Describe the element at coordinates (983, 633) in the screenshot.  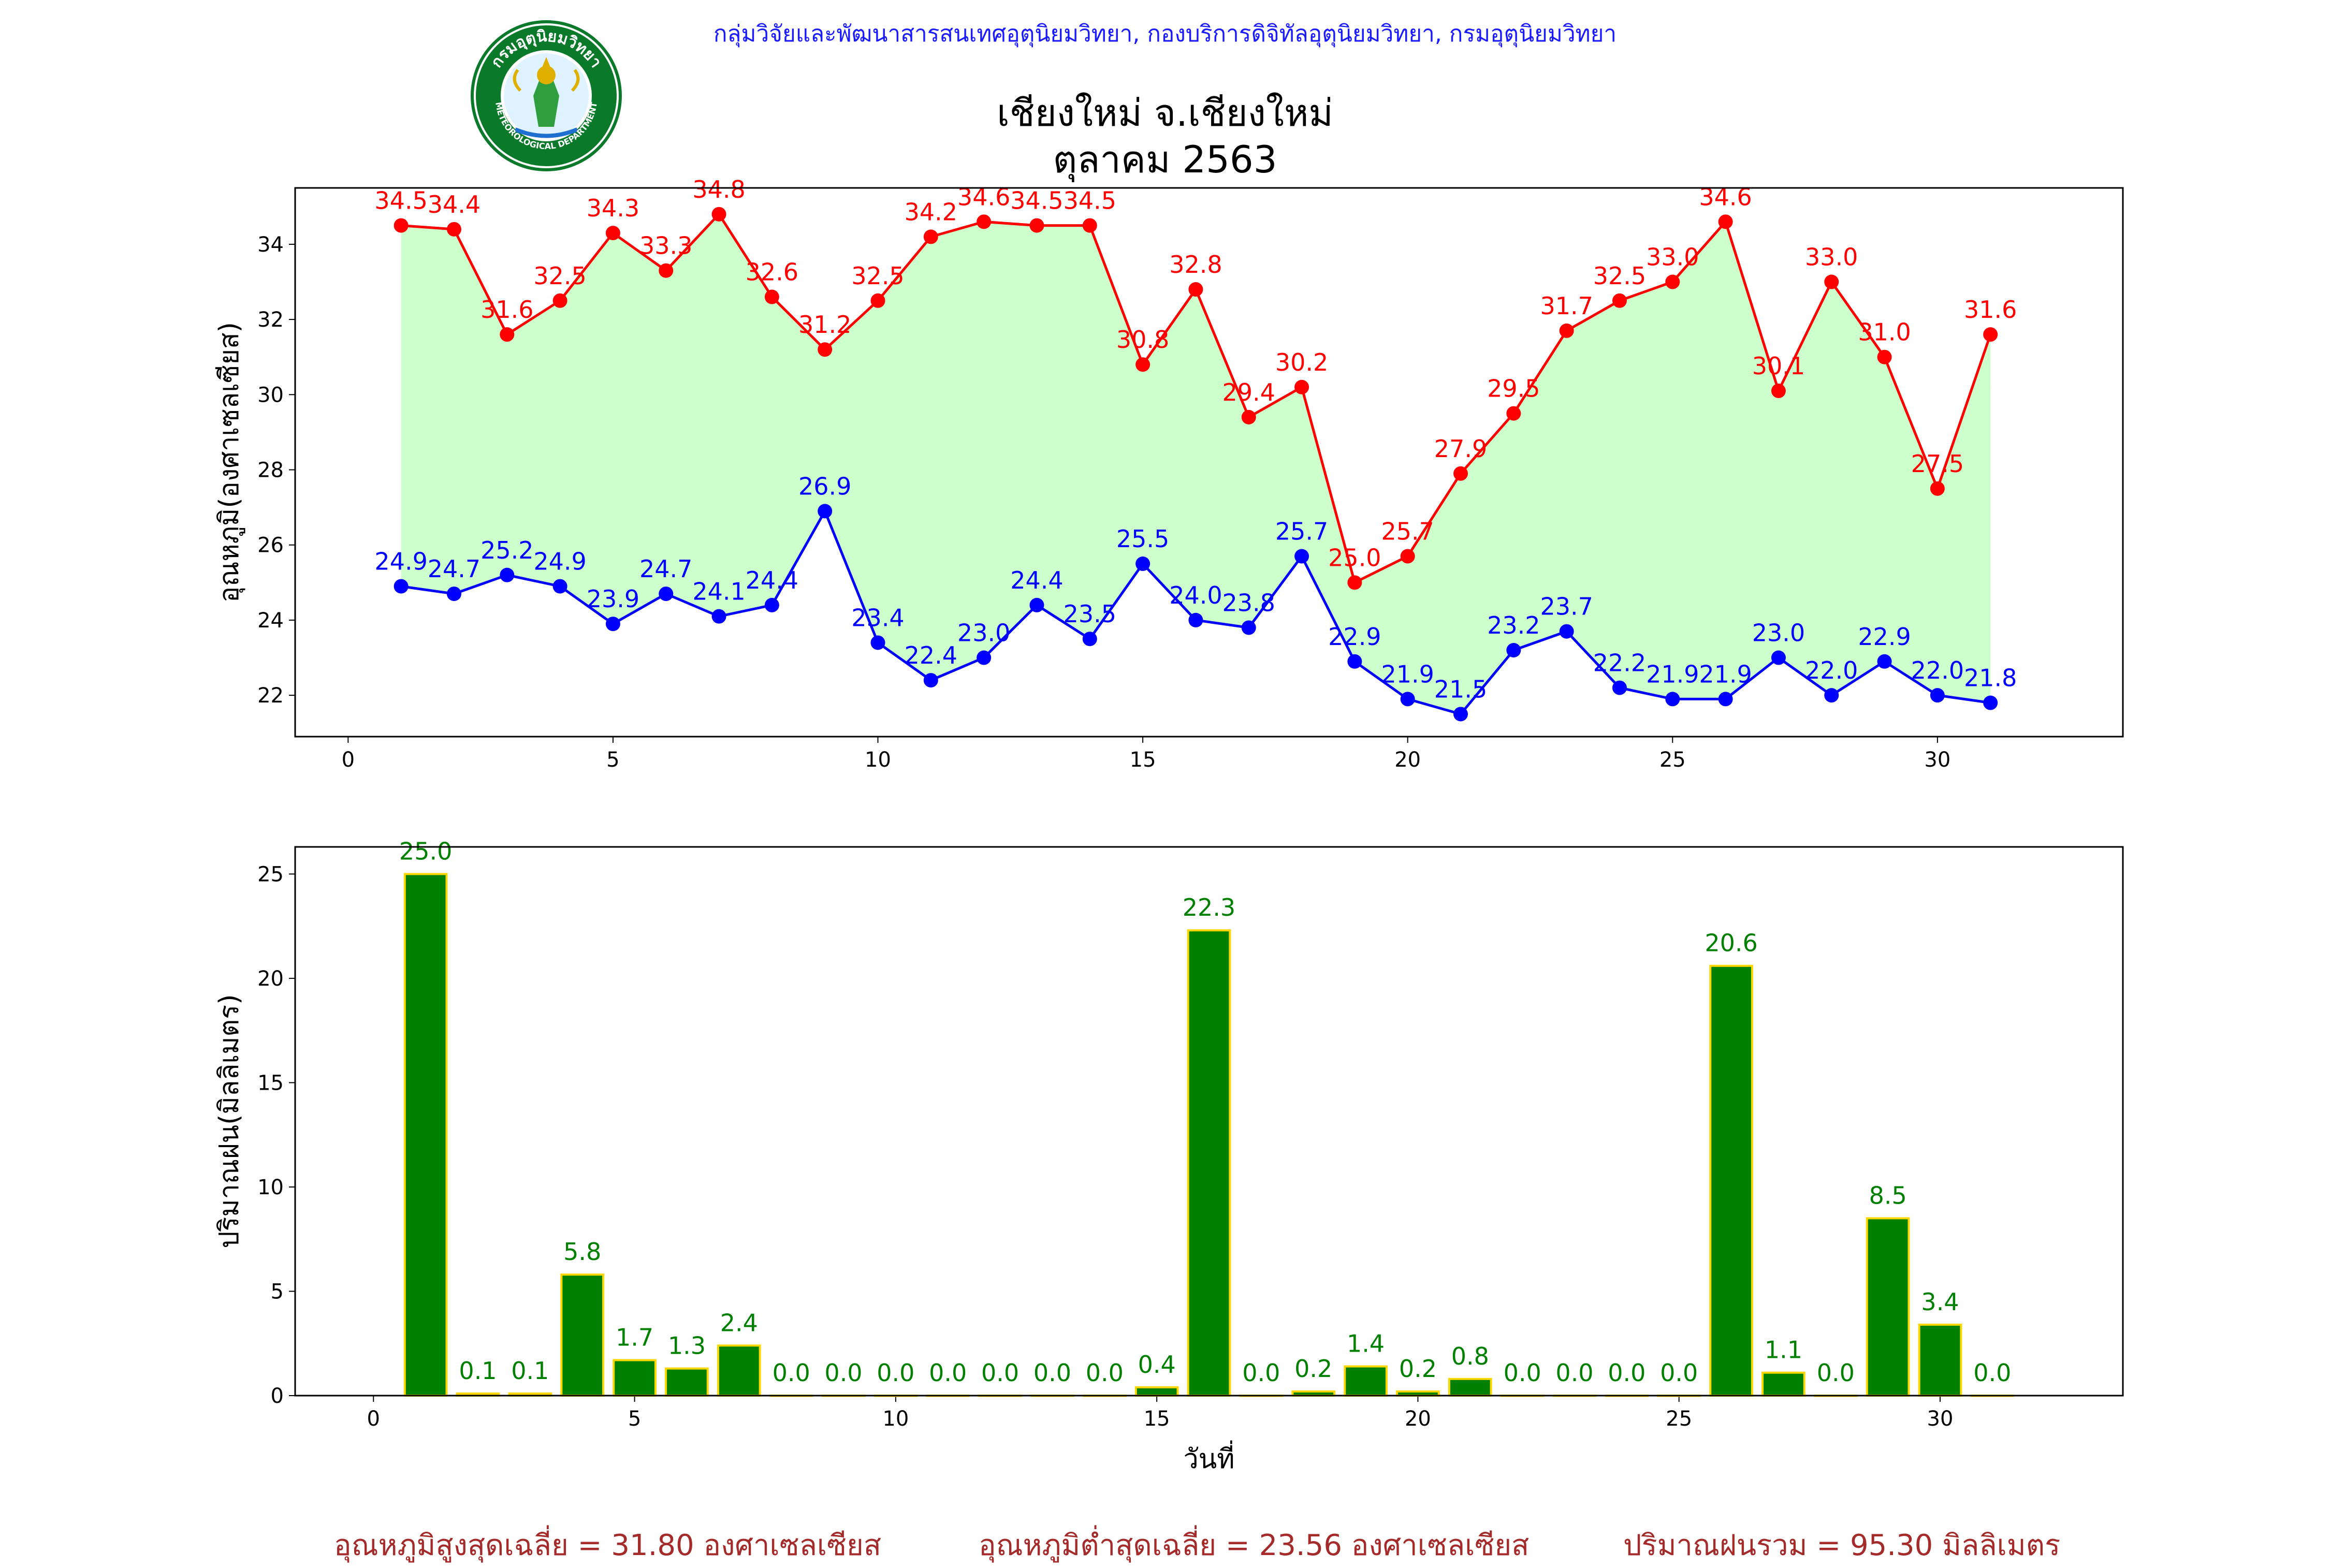
I see `min-temp-label: 23.0` at that location.